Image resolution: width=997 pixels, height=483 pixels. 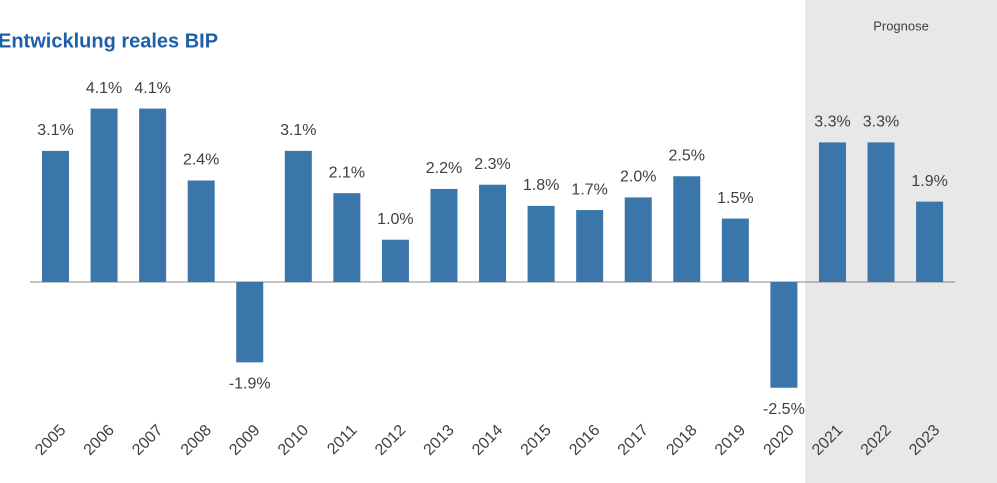 What do you see at coordinates (584, 440) in the screenshot?
I see `x-tick-label: 2016` at bounding box center [584, 440].